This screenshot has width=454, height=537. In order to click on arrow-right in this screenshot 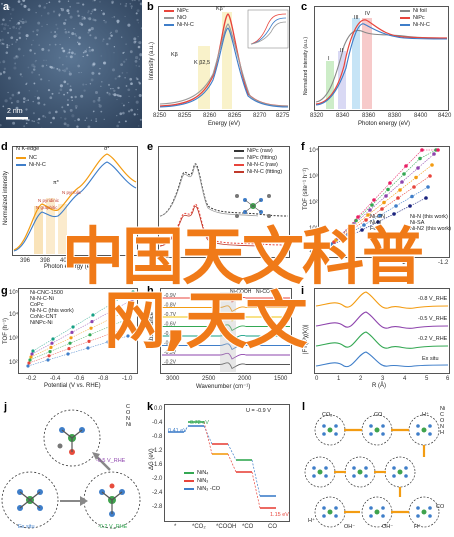, I will do `click(74, 501)`.